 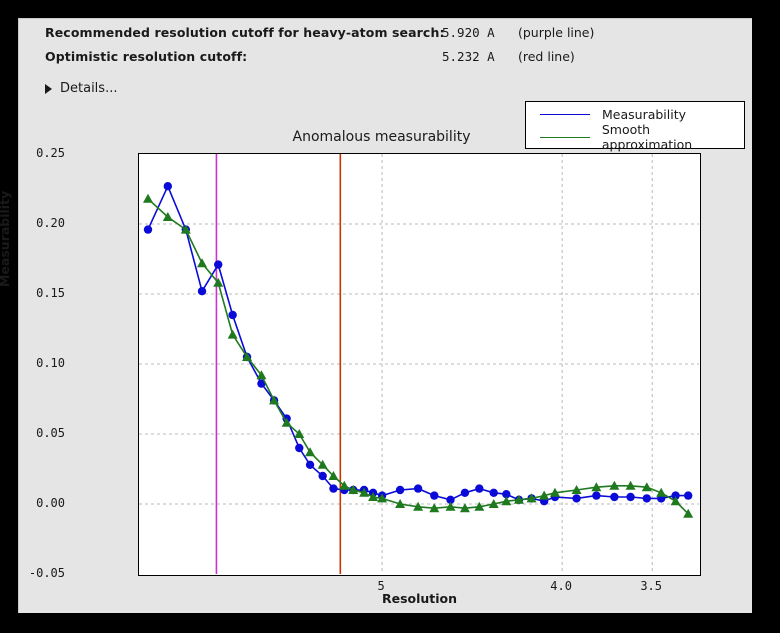 What do you see at coordinates (647, 137) in the screenshot?
I see `legend-label-smooth: Smooth approximation` at bounding box center [647, 137].